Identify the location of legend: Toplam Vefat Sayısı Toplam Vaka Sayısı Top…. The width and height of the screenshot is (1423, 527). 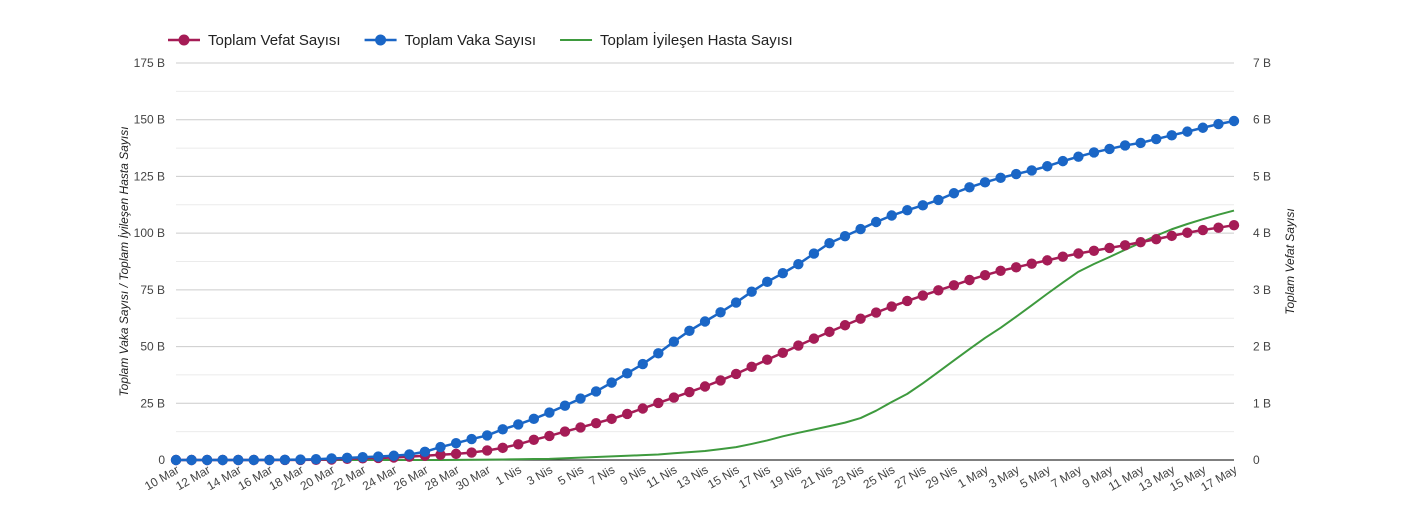
(480, 40).